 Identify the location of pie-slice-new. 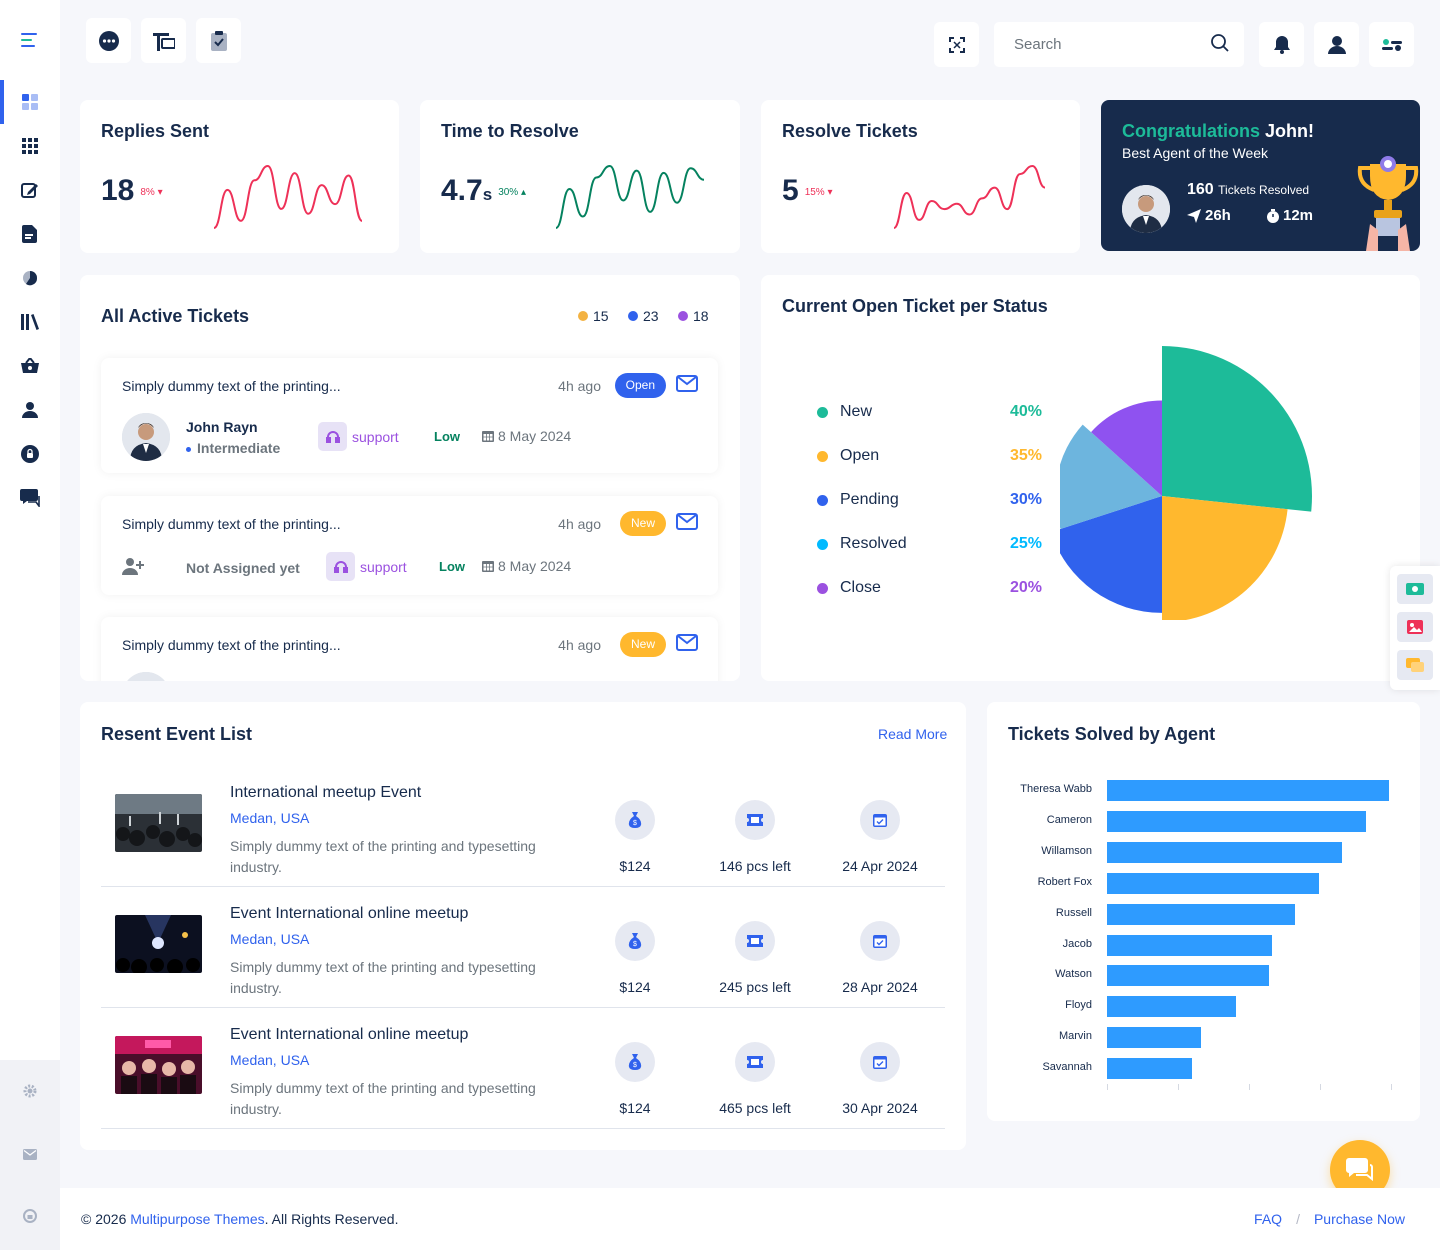
(1237, 429).